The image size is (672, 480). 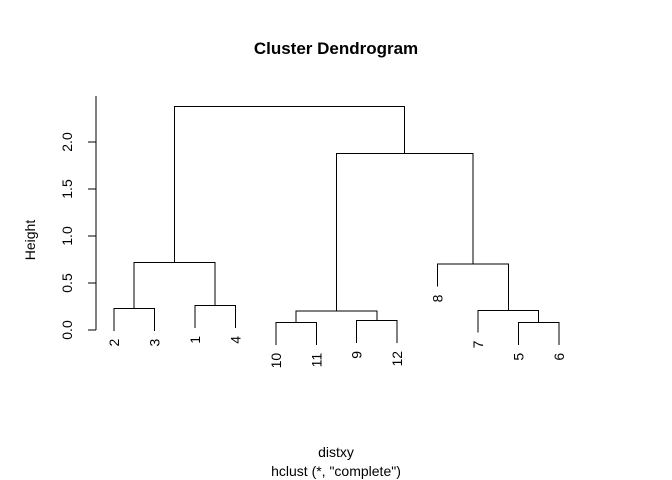 I want to click on method-sublabel: hclust (*, "complete"), so click(x=336, y=471).